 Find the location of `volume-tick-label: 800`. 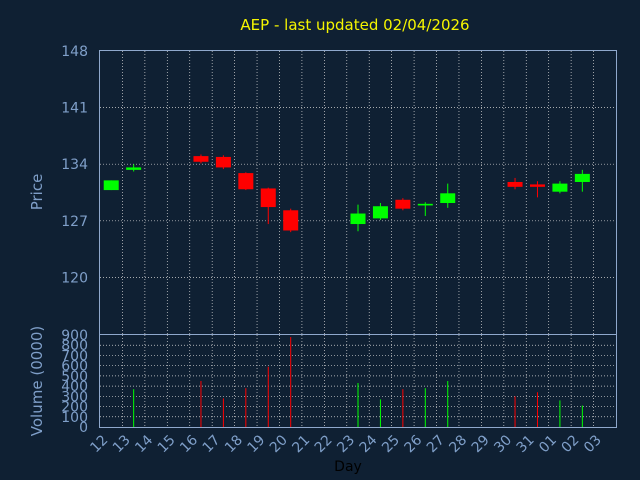

volume-tick-label: 800 is located at coordinates (74, 346).